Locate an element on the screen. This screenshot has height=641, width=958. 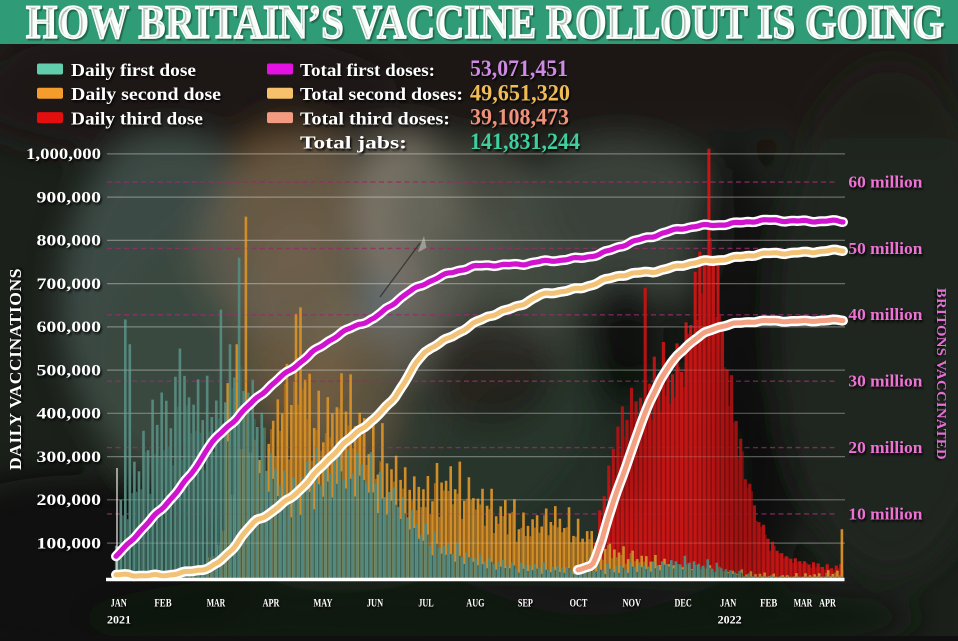
svg-text: 100,000 is located at coordinates (69, 543).